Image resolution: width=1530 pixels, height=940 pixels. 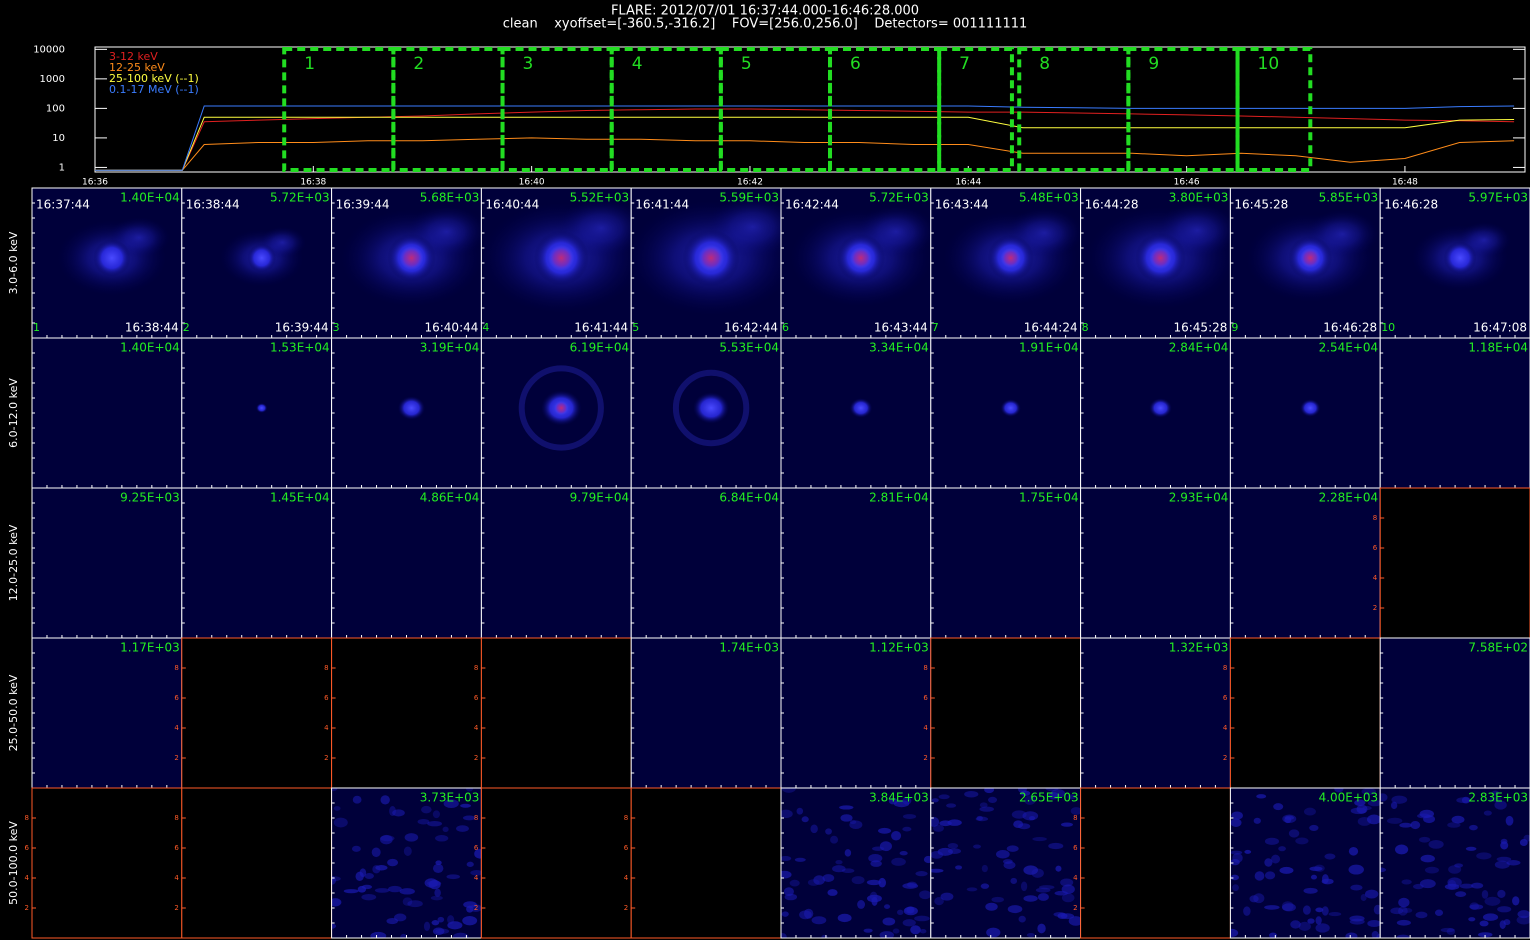 I want to click on max-label: 5.72E+03, so click(x=899, y=198).